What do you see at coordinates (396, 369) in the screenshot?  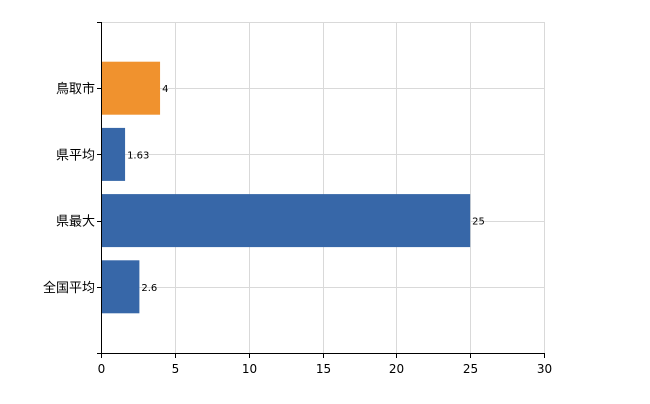 I see `x-tick-label: 20` at bounding box center [396, 369].